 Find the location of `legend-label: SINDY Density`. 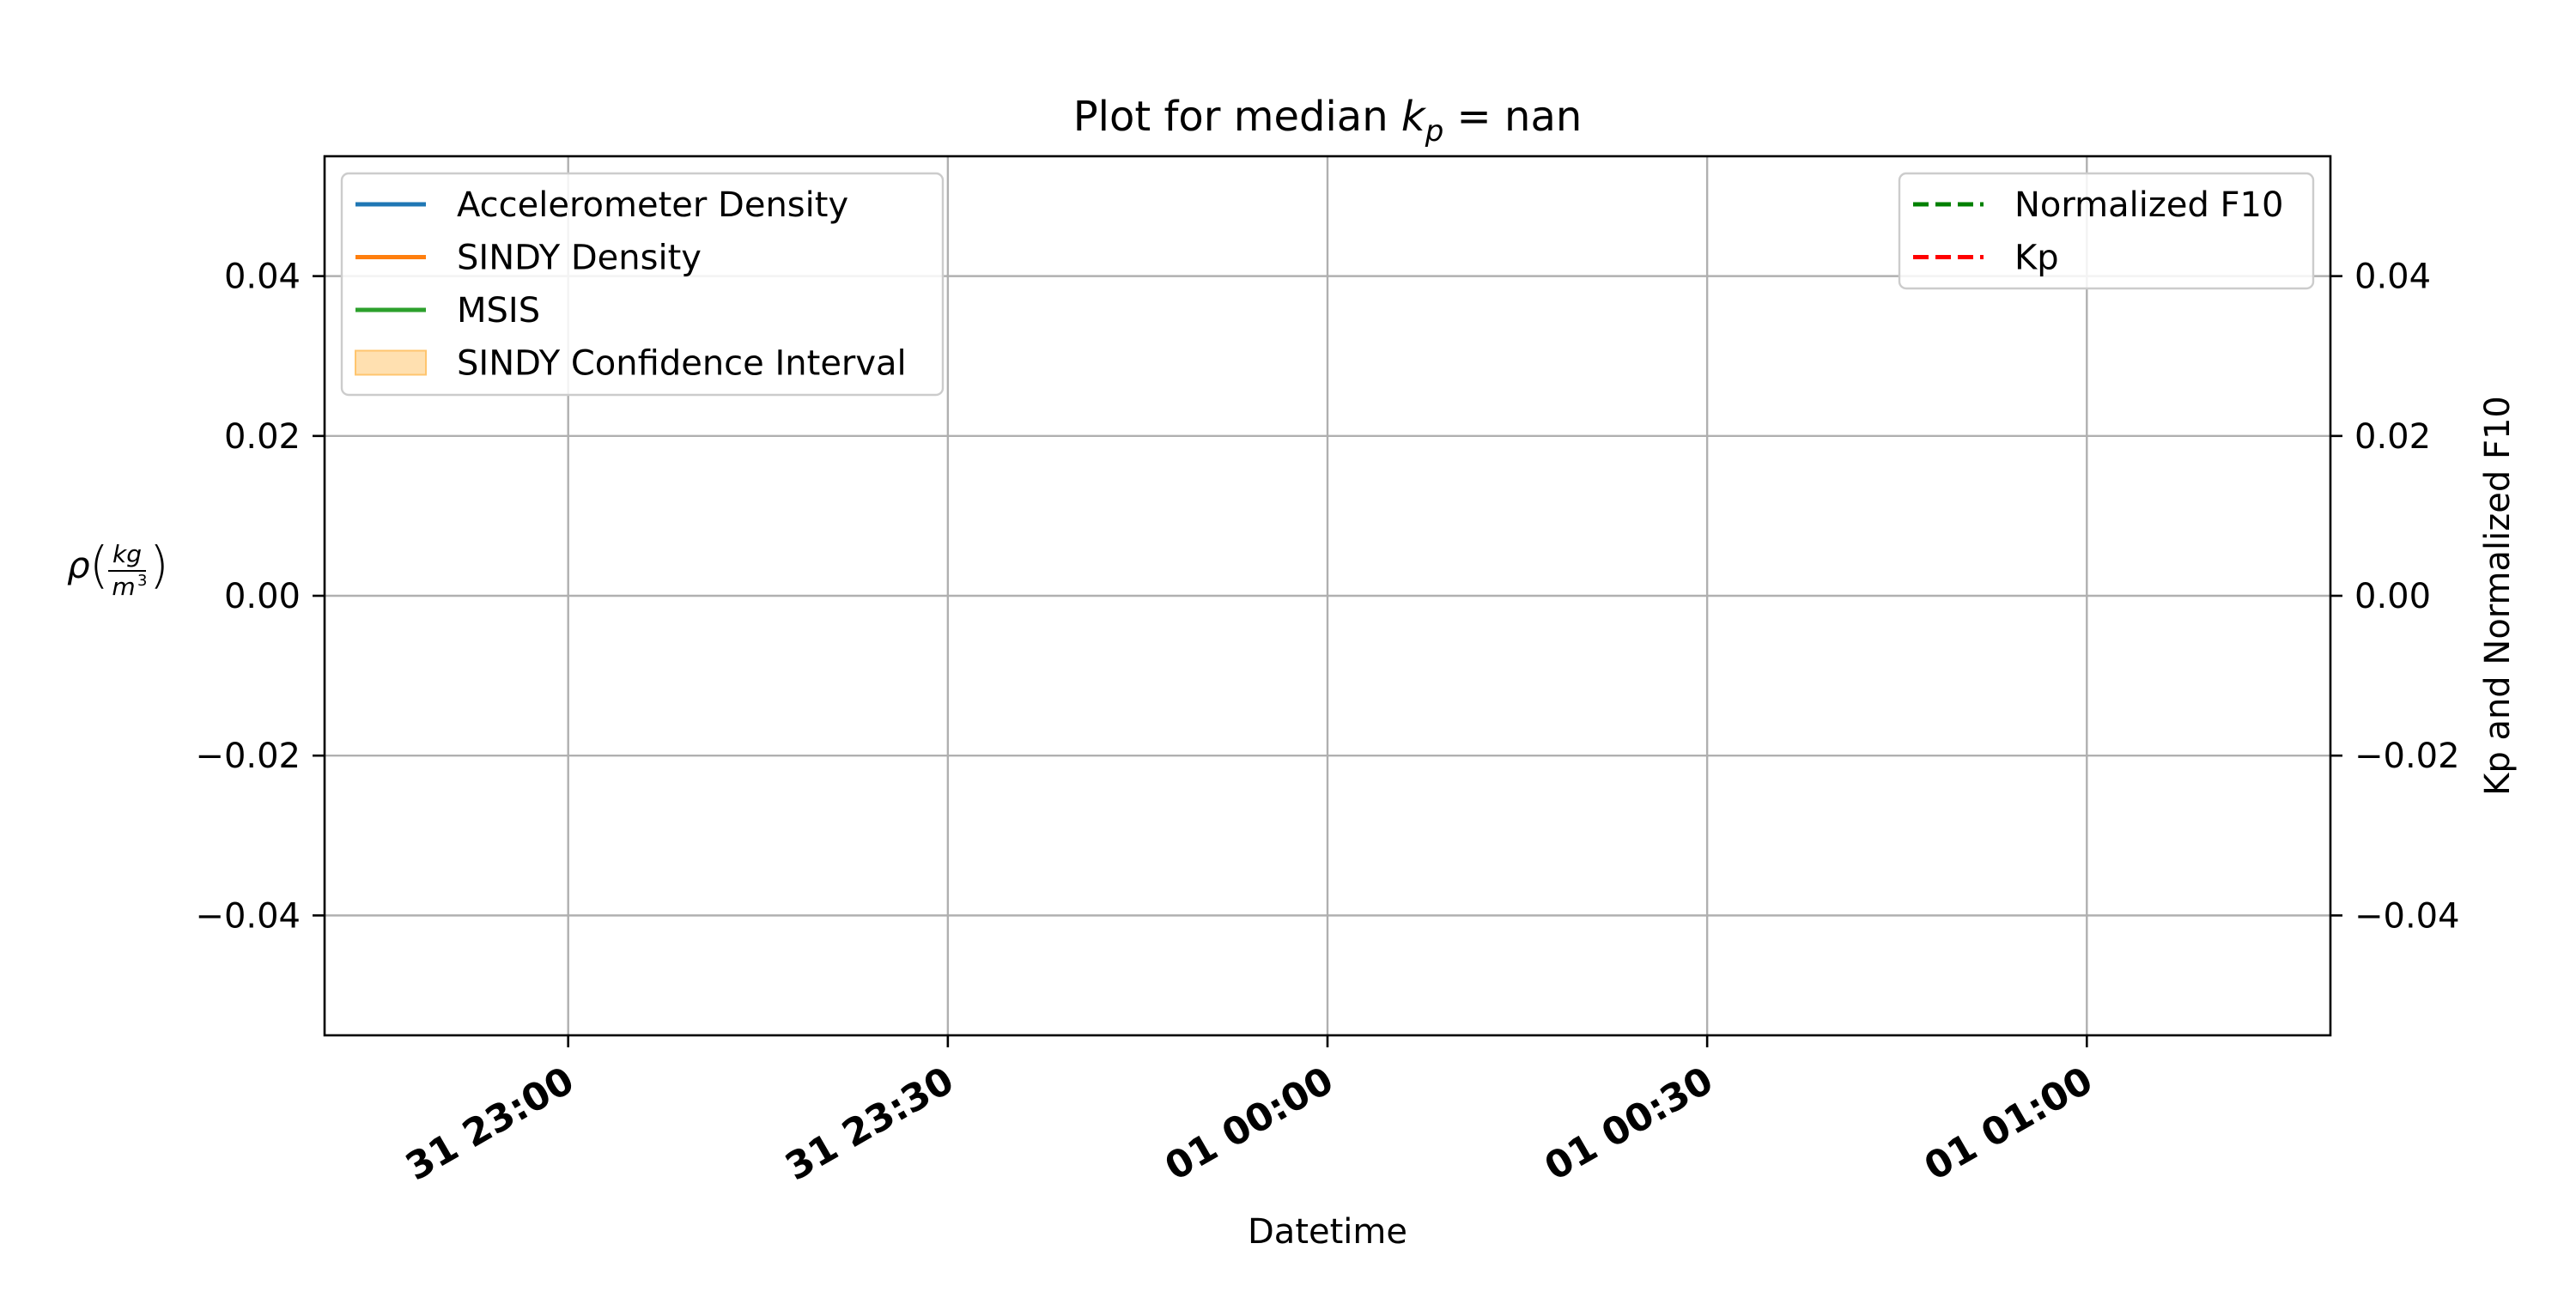

legend-label: SINDY Density is located at coordinates (579, 258).